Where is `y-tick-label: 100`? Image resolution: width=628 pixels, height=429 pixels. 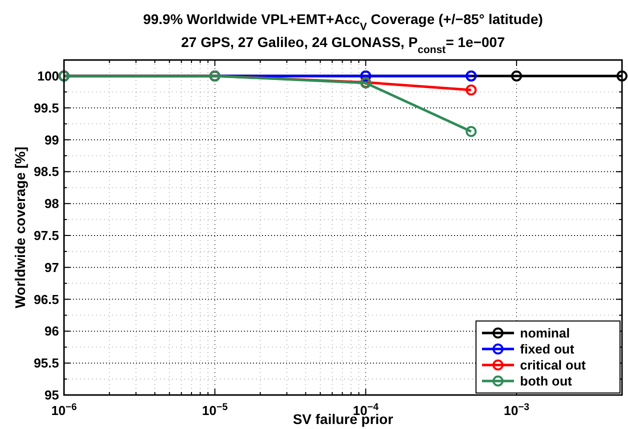
y-tick-label: 100 is located at coordinates (48, 76).